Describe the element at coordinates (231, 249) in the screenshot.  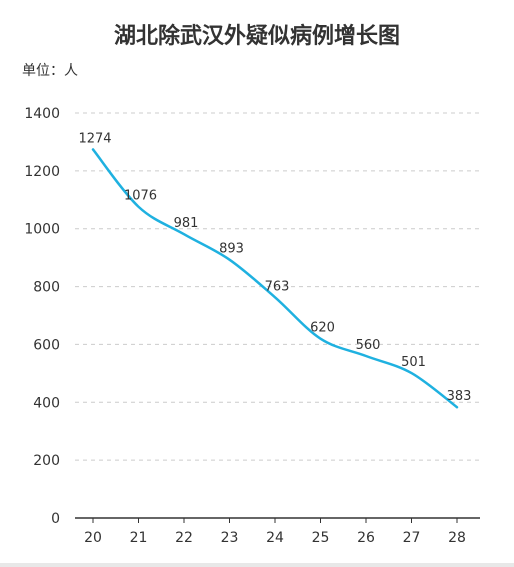
I see `data-label: 893` at that location.